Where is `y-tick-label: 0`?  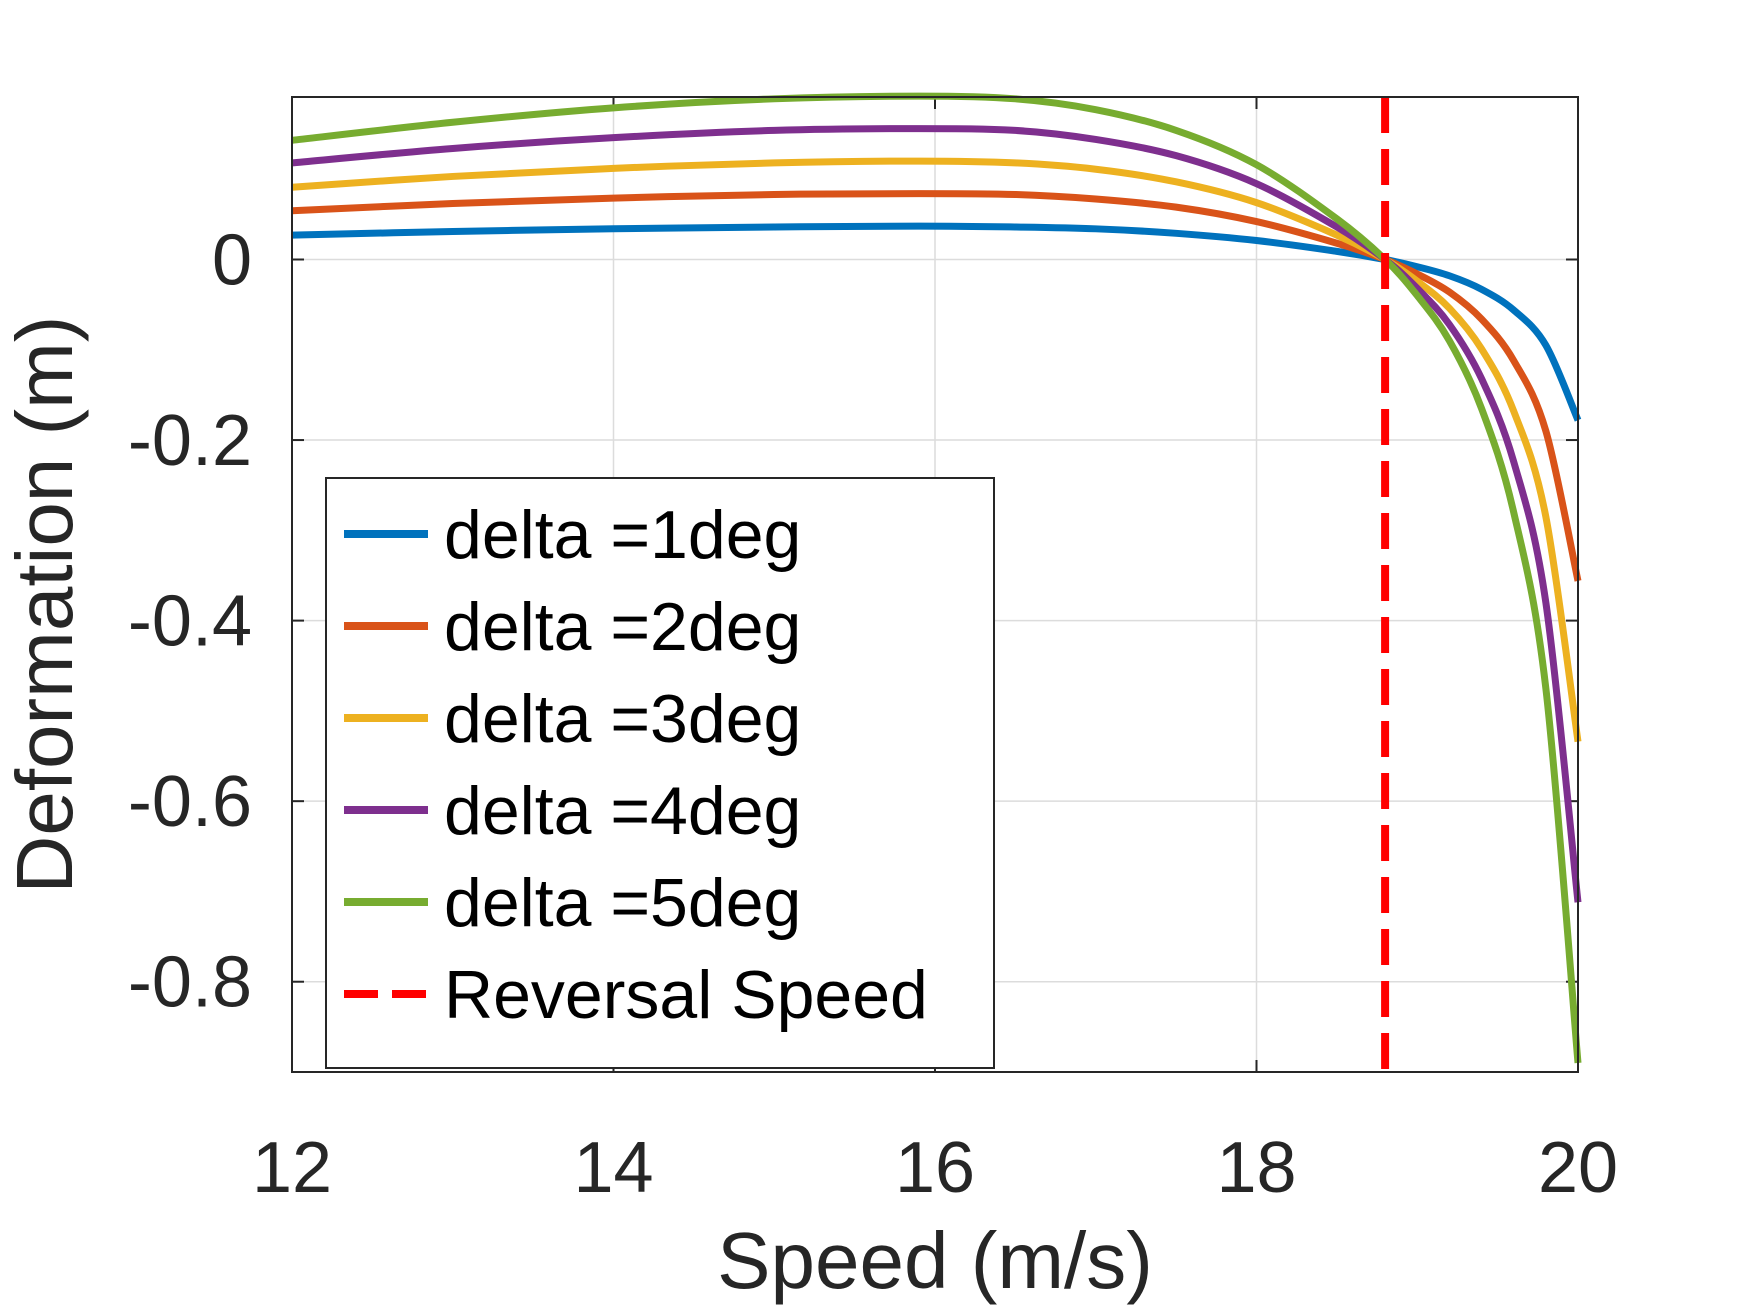 y-tick-label: 0 is located at coordinates (232, 261).